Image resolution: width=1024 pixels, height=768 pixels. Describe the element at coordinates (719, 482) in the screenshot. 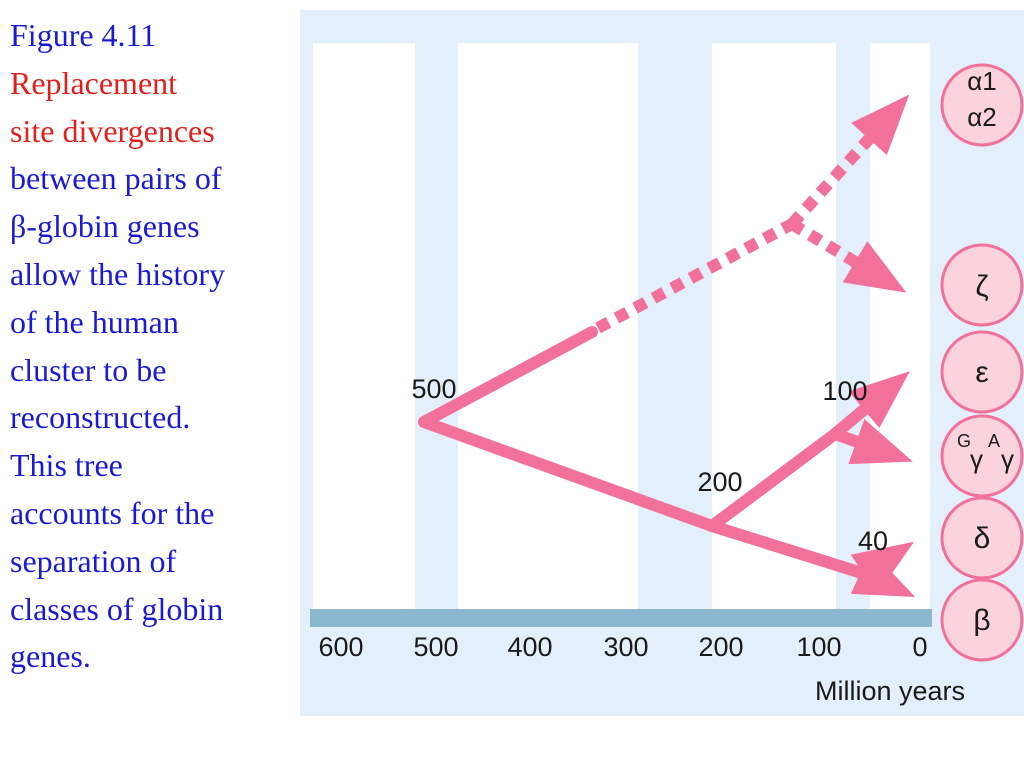

I see `branch-label-200: 200` at that location.